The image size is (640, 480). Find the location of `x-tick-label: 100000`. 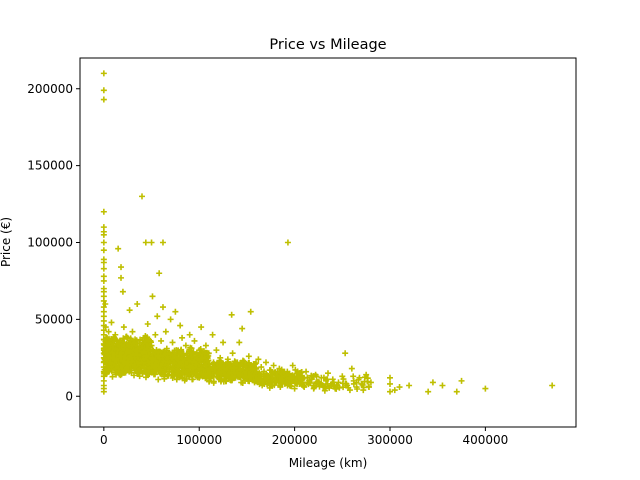

x-tick-label: 100000 is located at coordinates (199, 440).